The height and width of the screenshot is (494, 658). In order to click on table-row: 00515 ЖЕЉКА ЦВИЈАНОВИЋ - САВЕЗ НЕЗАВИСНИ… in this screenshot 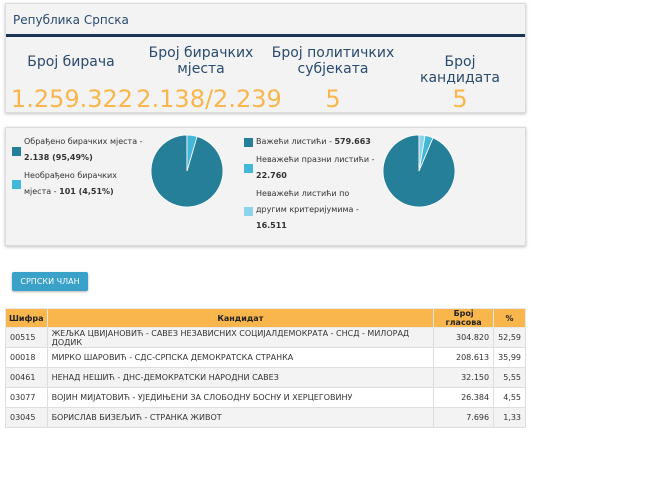, I will do `click(265, 337)`.